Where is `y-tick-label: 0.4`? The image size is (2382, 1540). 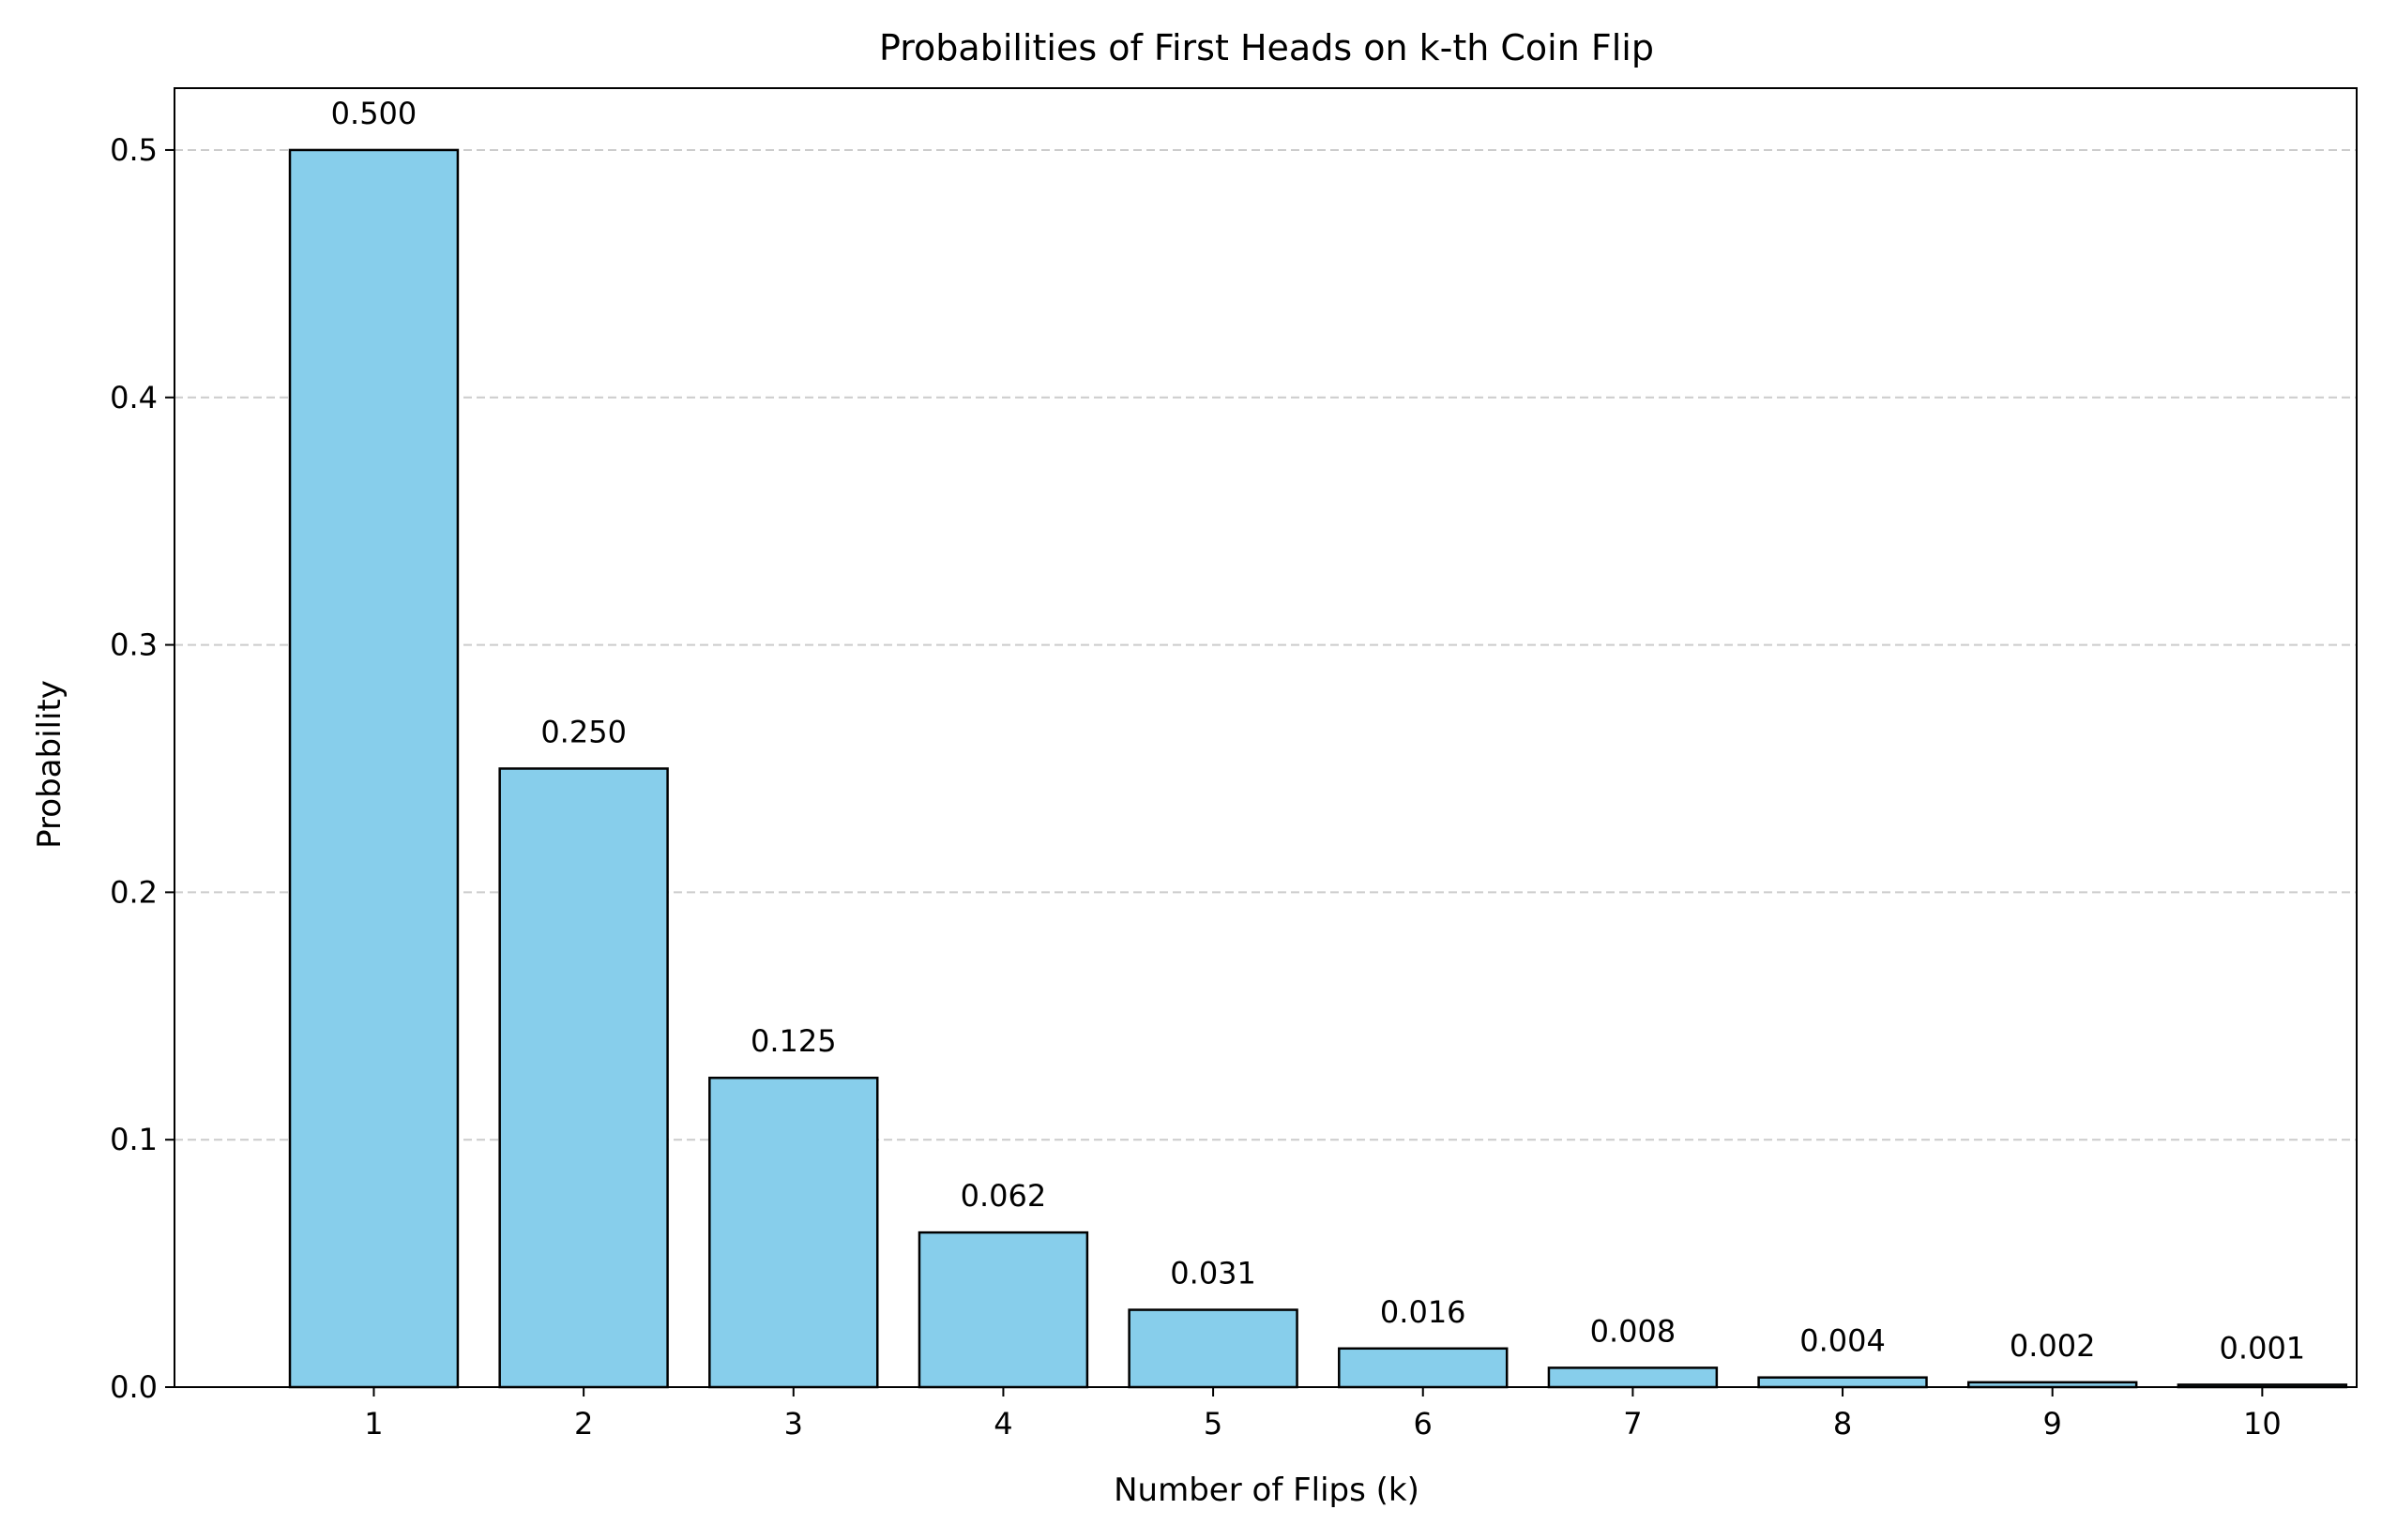 y-tick-label: 0.4 is located at coordinates (134, 397).